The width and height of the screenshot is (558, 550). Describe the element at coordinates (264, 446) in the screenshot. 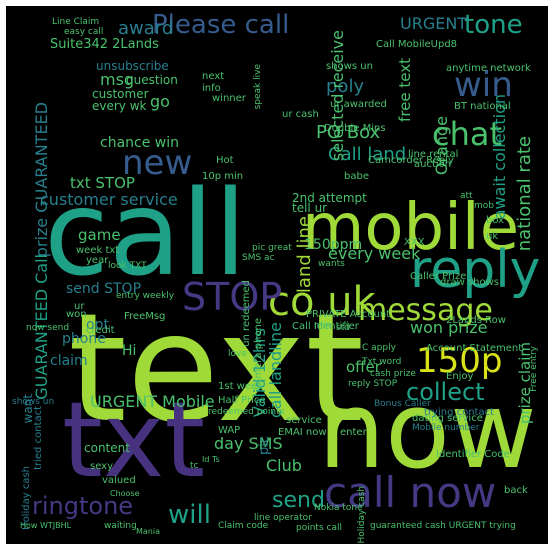

I see `word-pic: pic` at that location.